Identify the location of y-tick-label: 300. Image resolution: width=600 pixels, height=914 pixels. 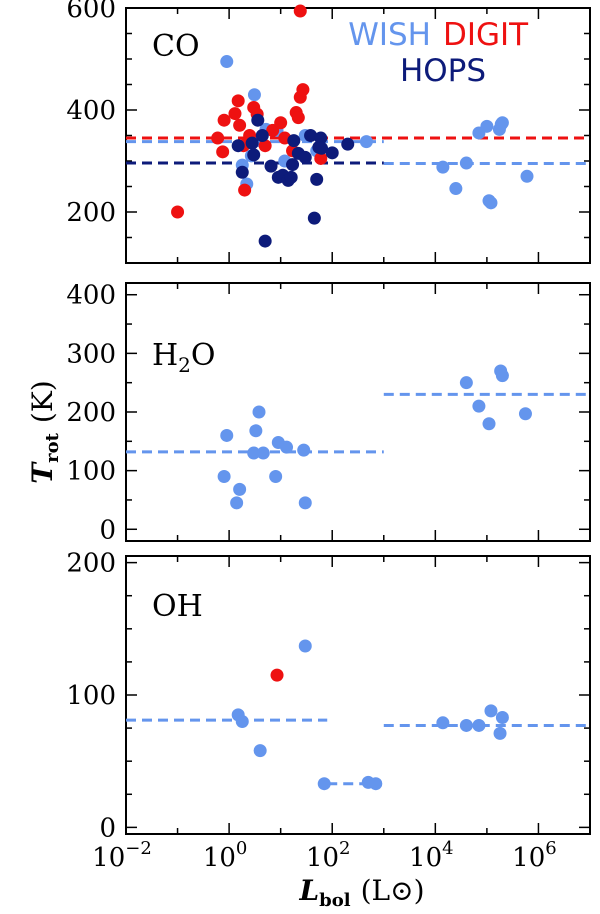
(91, 354).